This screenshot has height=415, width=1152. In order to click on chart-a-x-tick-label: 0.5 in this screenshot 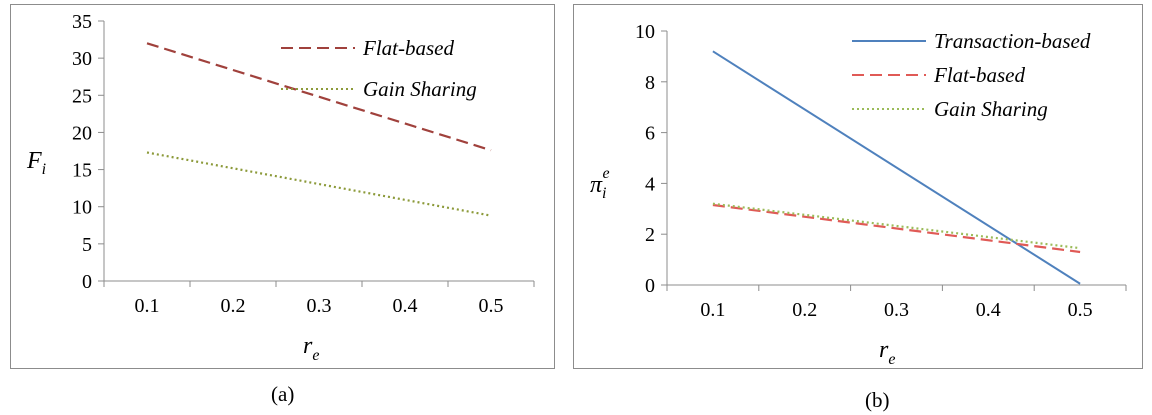, I will do `click(491, 306)`.